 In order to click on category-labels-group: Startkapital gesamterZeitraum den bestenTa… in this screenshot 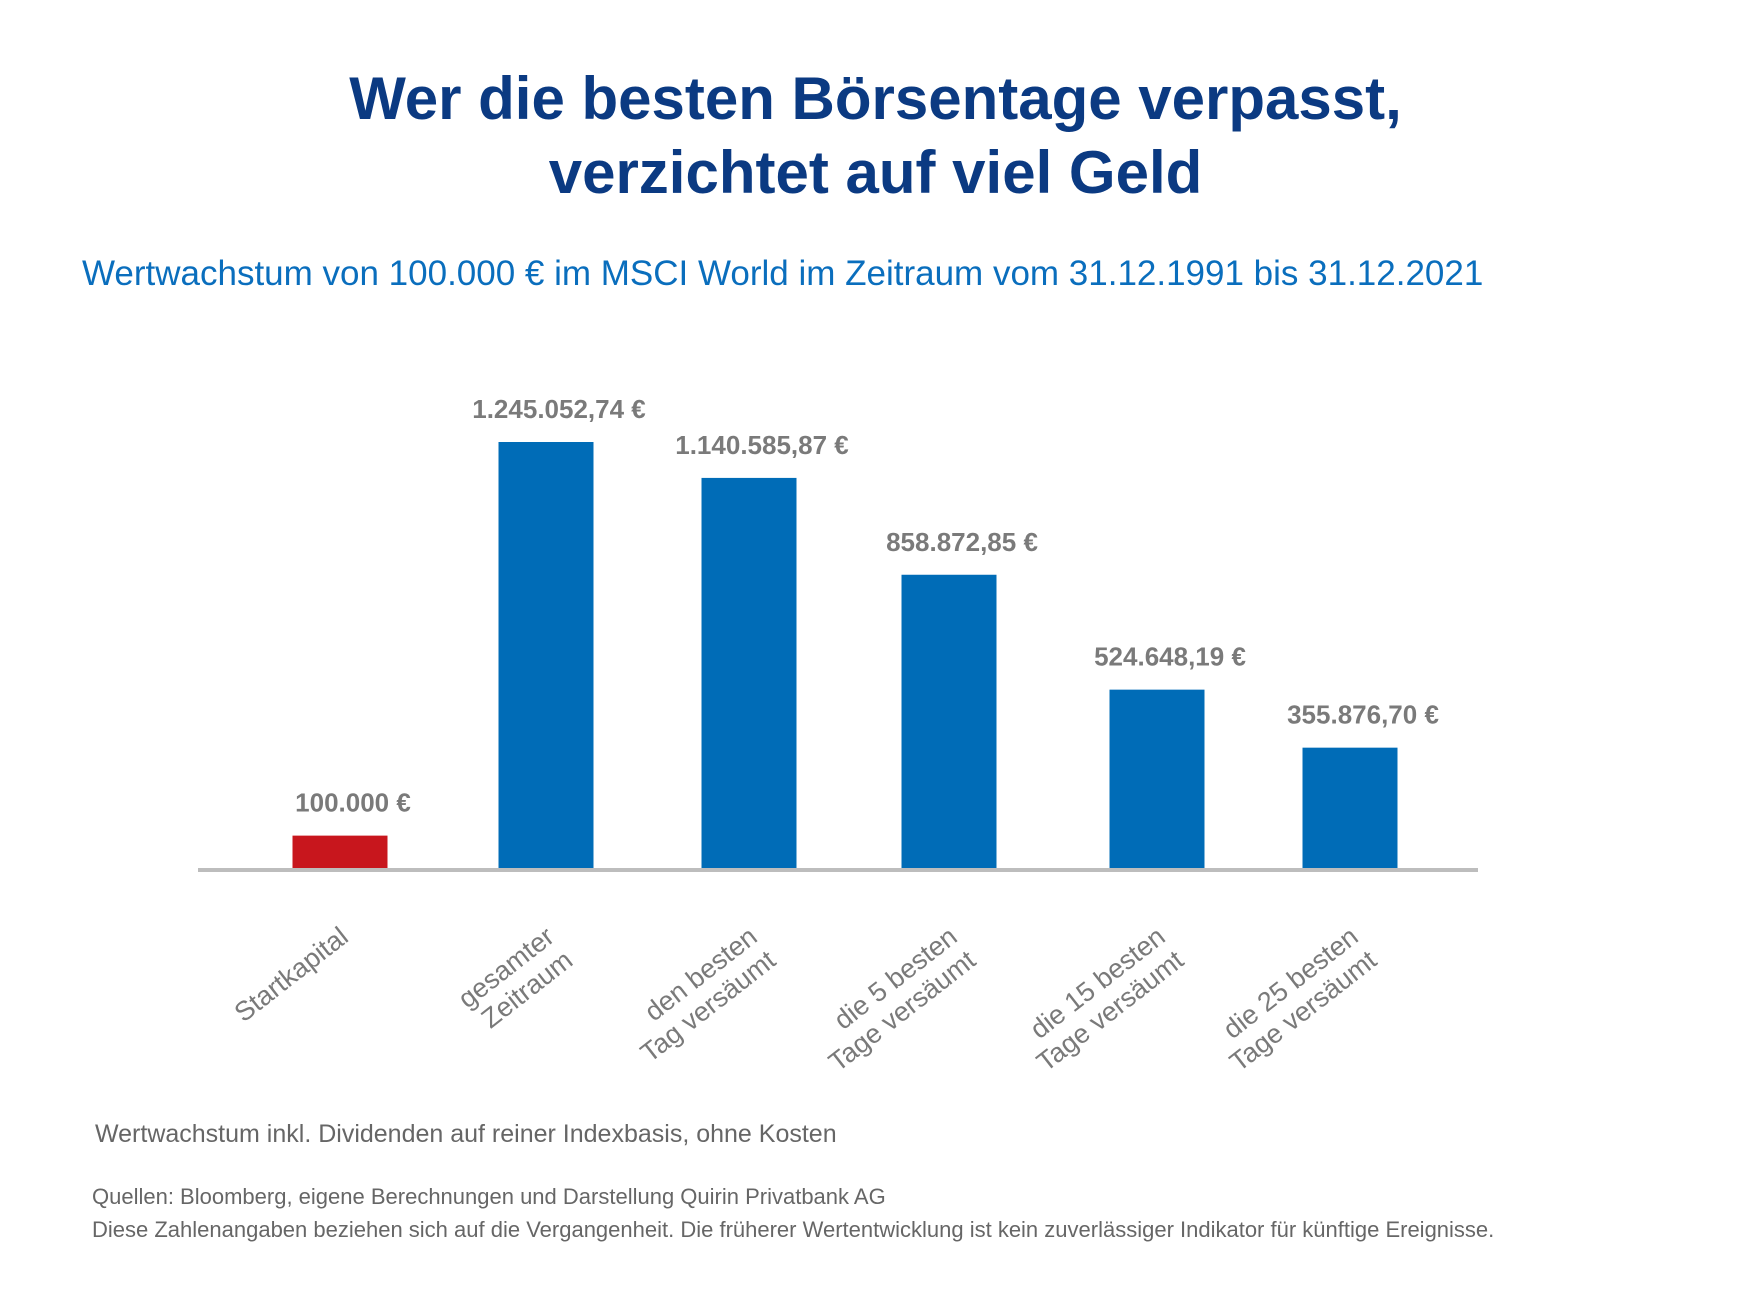, I will do `click(806, 999)`.